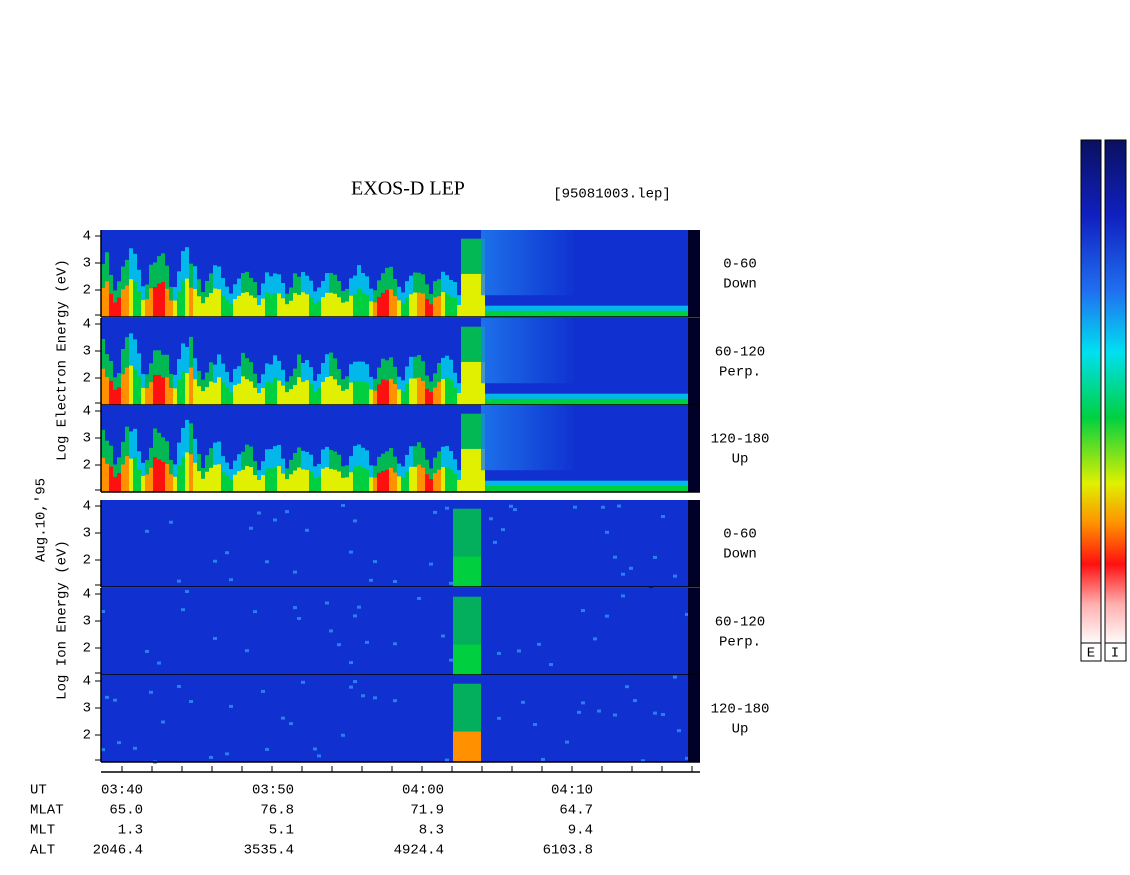 The image size is (1130, 875). What do you see at coordinates (87, 439) in the screenshot?
I see `y-tick-label: 3` at bounding box center [87, 439].